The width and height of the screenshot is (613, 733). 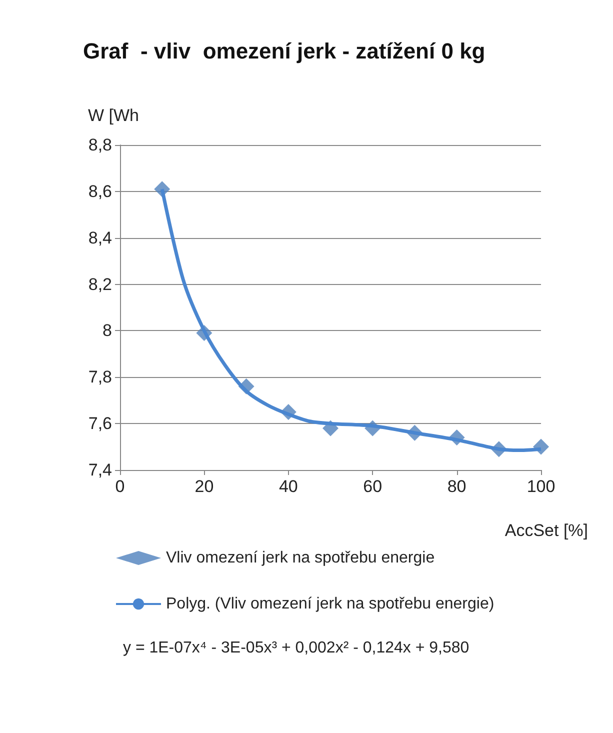 What do you see at coordinates (204, 486) in the screenshot?
I see `x-tick-label: 20` at bounding box center [204, 486].